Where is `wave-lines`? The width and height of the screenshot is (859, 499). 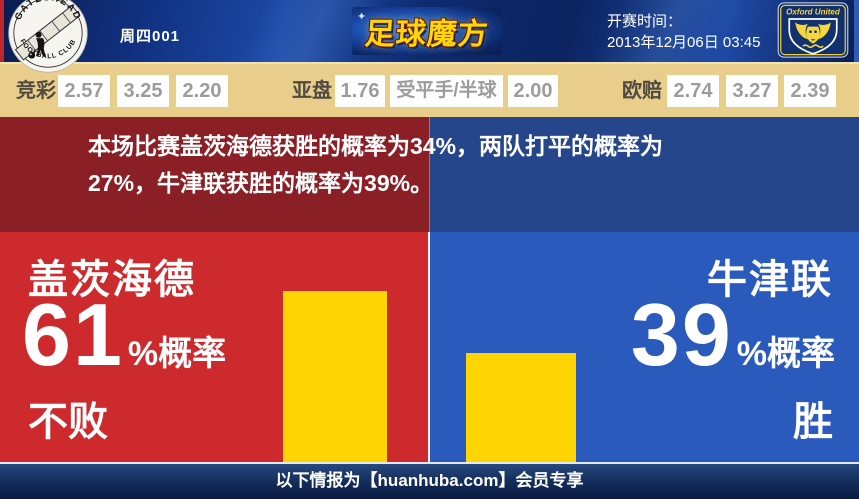 wave-lines is located at coordinates (813, 46).